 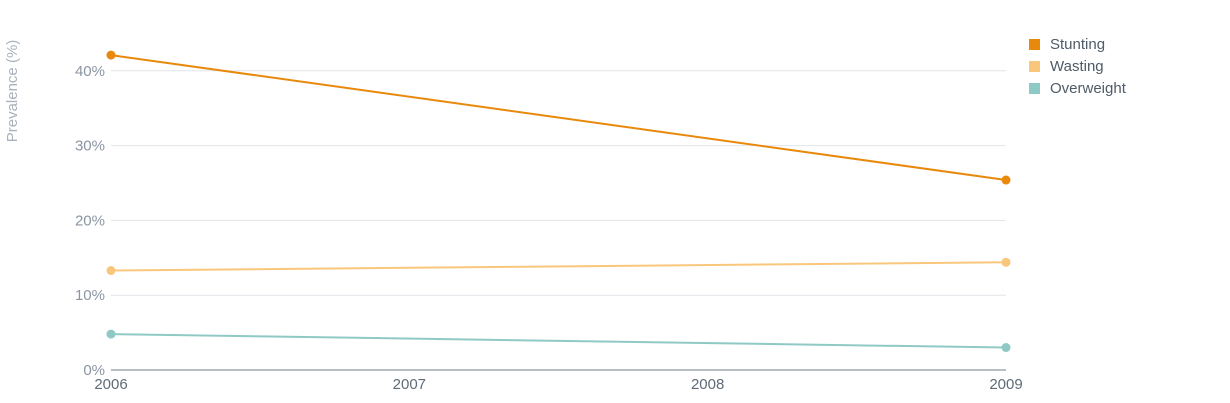 I want to click on legend-label-stunting: Stunting, so click(x=1078, y=44).